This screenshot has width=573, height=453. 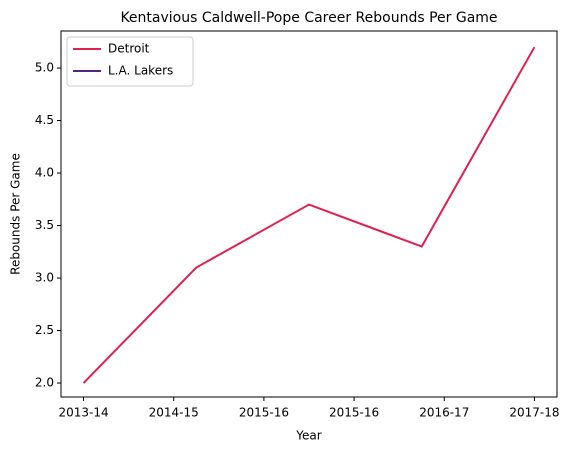 I want to click on y-axis-label: Rebounds Per Game, so click(x=16, y=214).